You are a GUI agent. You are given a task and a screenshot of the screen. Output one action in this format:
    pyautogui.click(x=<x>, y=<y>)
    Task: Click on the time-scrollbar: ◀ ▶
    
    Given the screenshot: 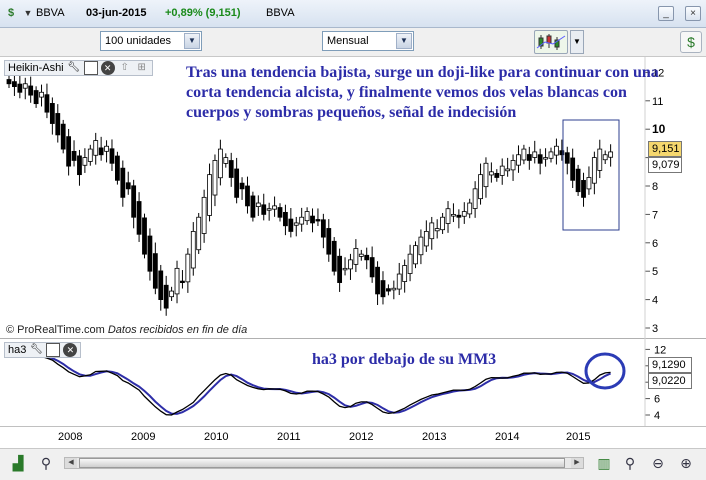 What is the action you would take?
    pyautogui.click(x=324, y=463)
    